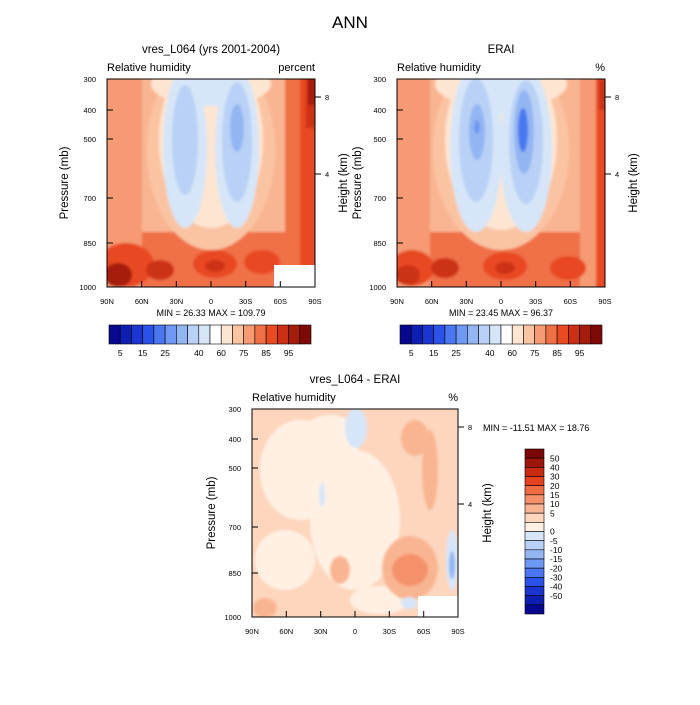 This screenshot has width=700, height=705. Describe the element at coordinates (556, 559) in the screenshot. I see `colorbar-label: -15` at that location.